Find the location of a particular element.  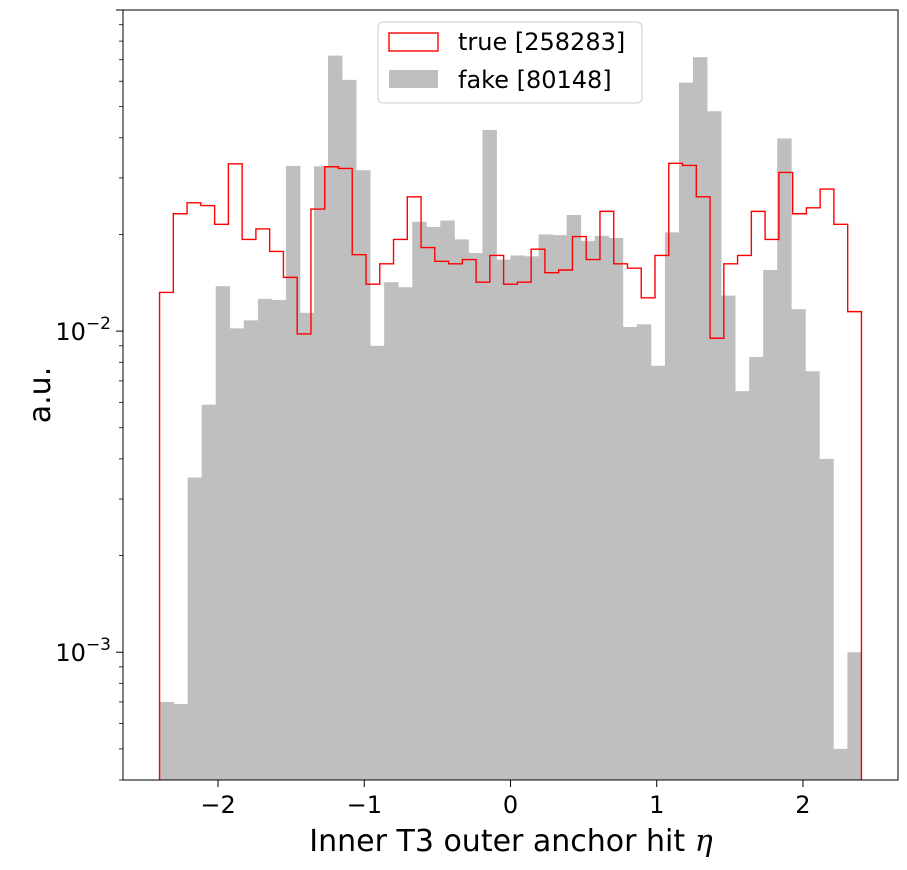

x-axis-eta-symbol: η is located at coordinates (704, 841).